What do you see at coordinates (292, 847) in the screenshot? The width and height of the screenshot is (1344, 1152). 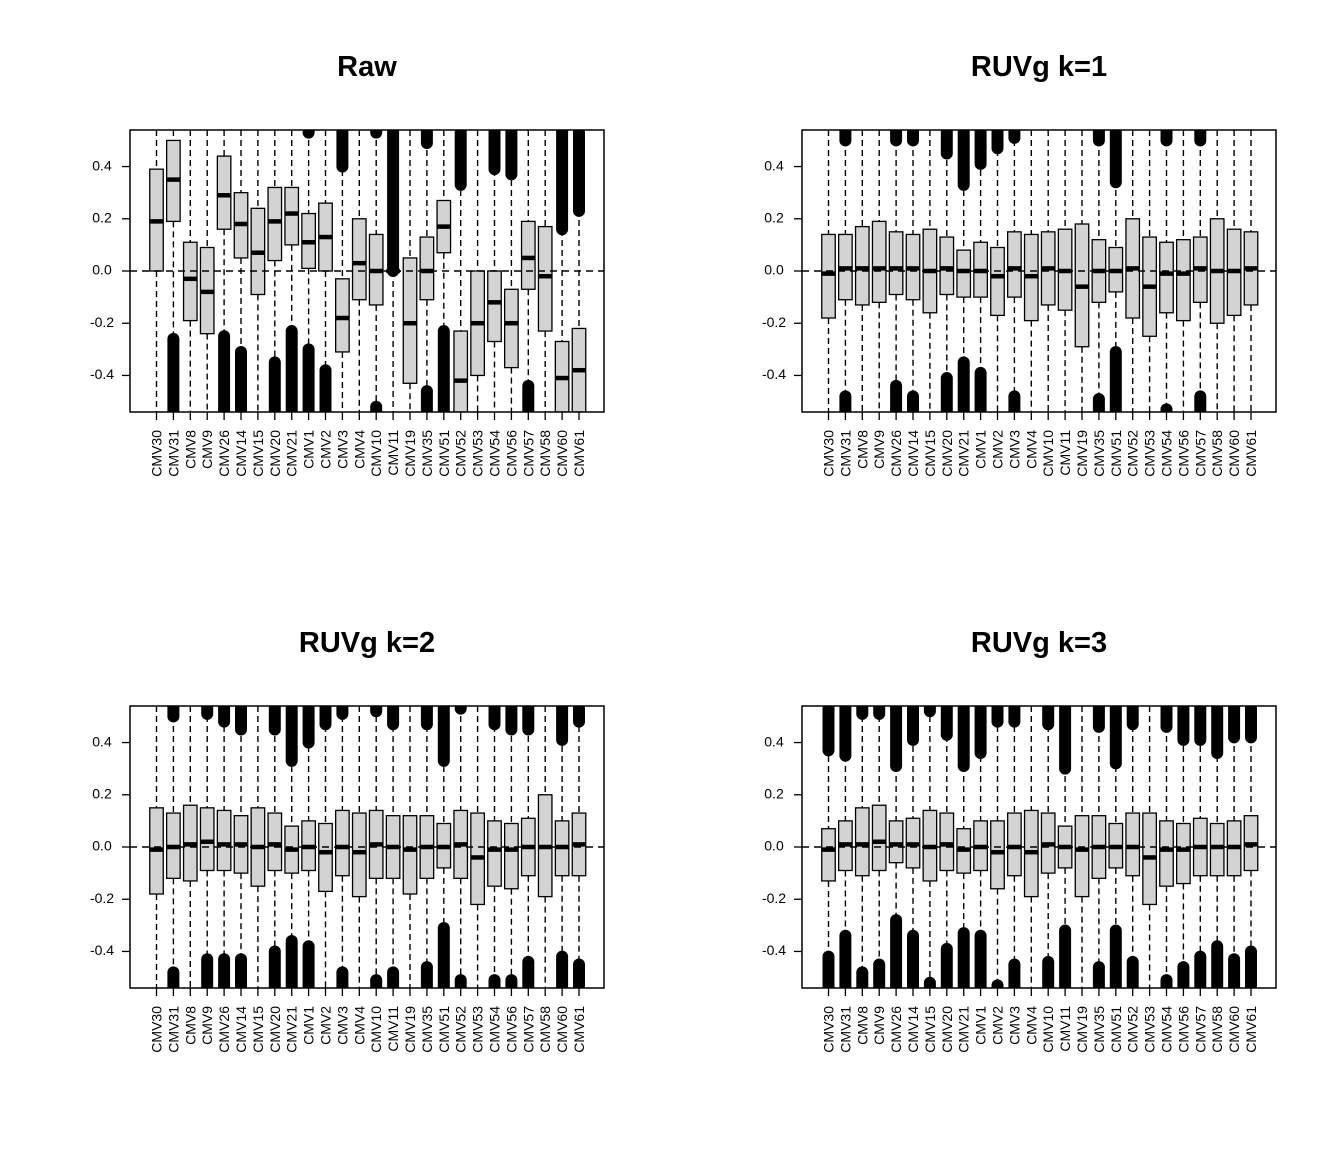 I see `box-CMV21` at bounding box center [292, 847].